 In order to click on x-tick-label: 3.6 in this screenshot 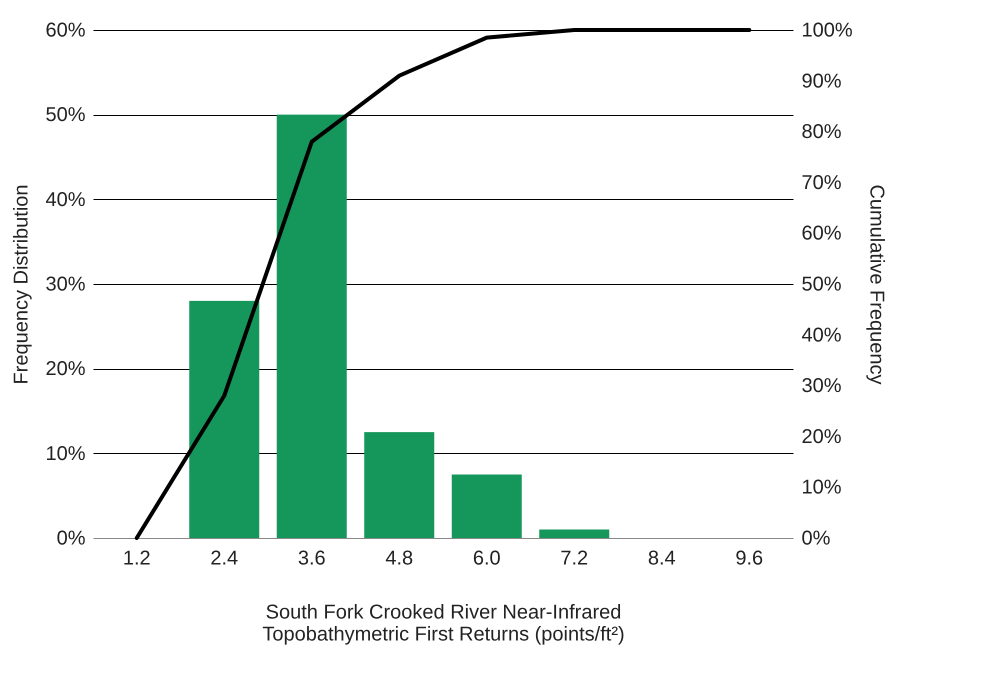, I will do `click(312, 559)`.